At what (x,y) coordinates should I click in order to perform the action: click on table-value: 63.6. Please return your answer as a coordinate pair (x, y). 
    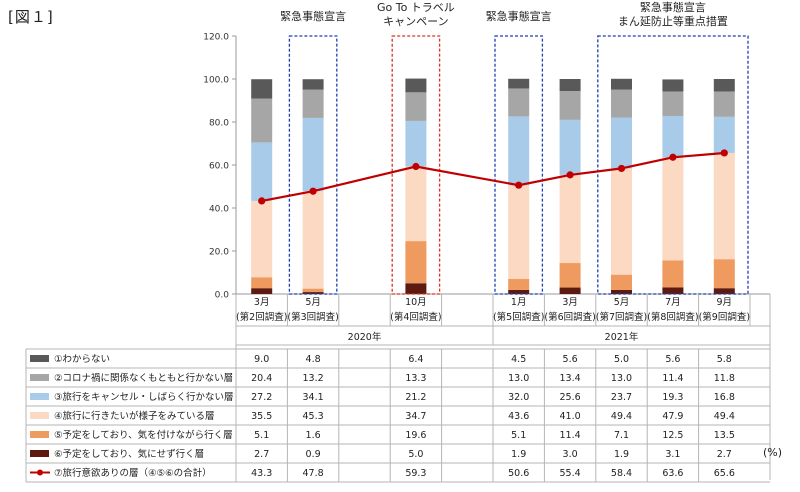
    Looking at the image, I should click on (672, 473).